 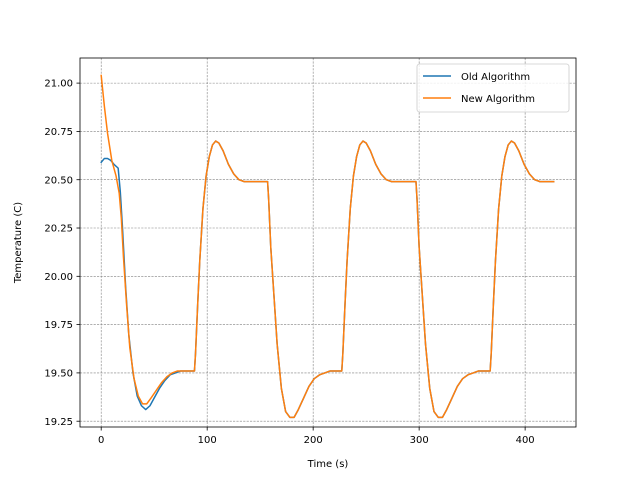 What do you see at coordinates (58, 277) in the screenshot?
I see `y-tick-label: 20.00` at bounding box center [58, 277].